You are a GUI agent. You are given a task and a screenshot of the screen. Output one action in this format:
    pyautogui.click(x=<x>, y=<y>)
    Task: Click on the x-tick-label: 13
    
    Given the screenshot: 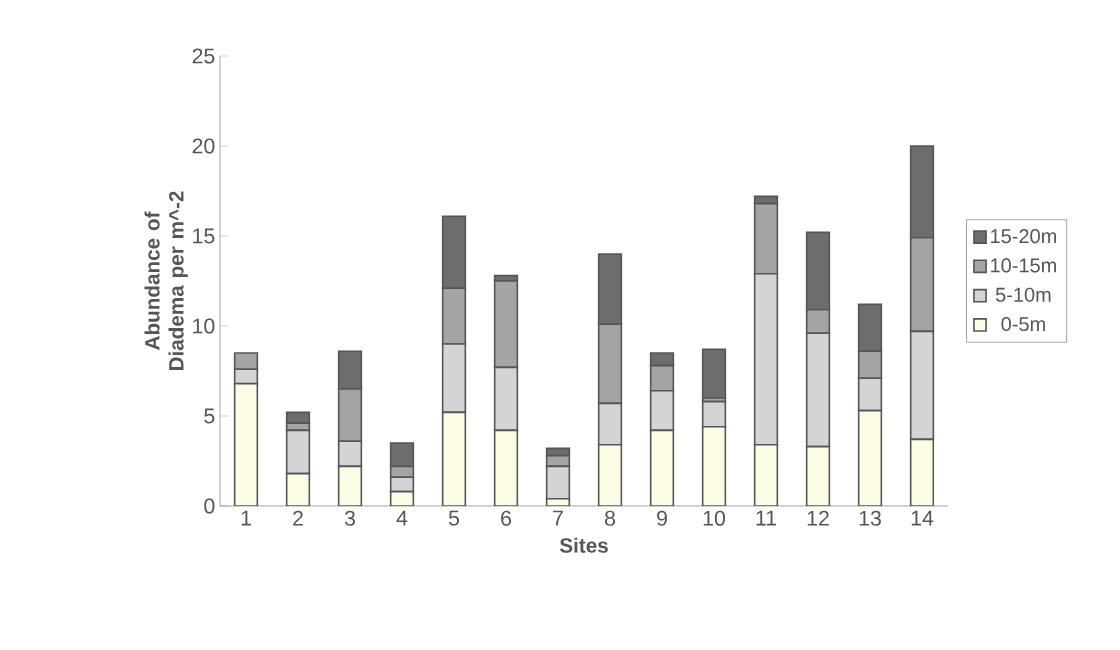 What is the action you would take?
    pyautogui.click(x=870, y=518)
    